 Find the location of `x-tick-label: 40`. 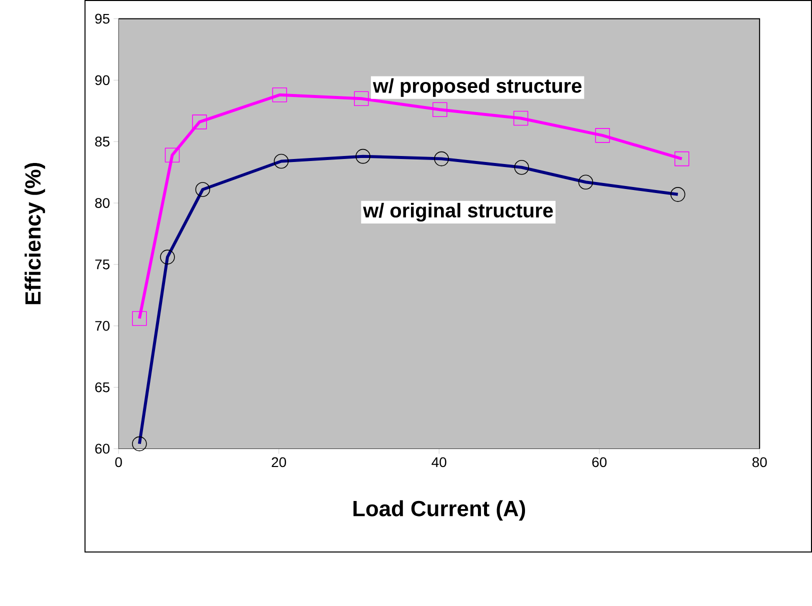

x-tick-label: 40 is located at coordinates (439, 462).